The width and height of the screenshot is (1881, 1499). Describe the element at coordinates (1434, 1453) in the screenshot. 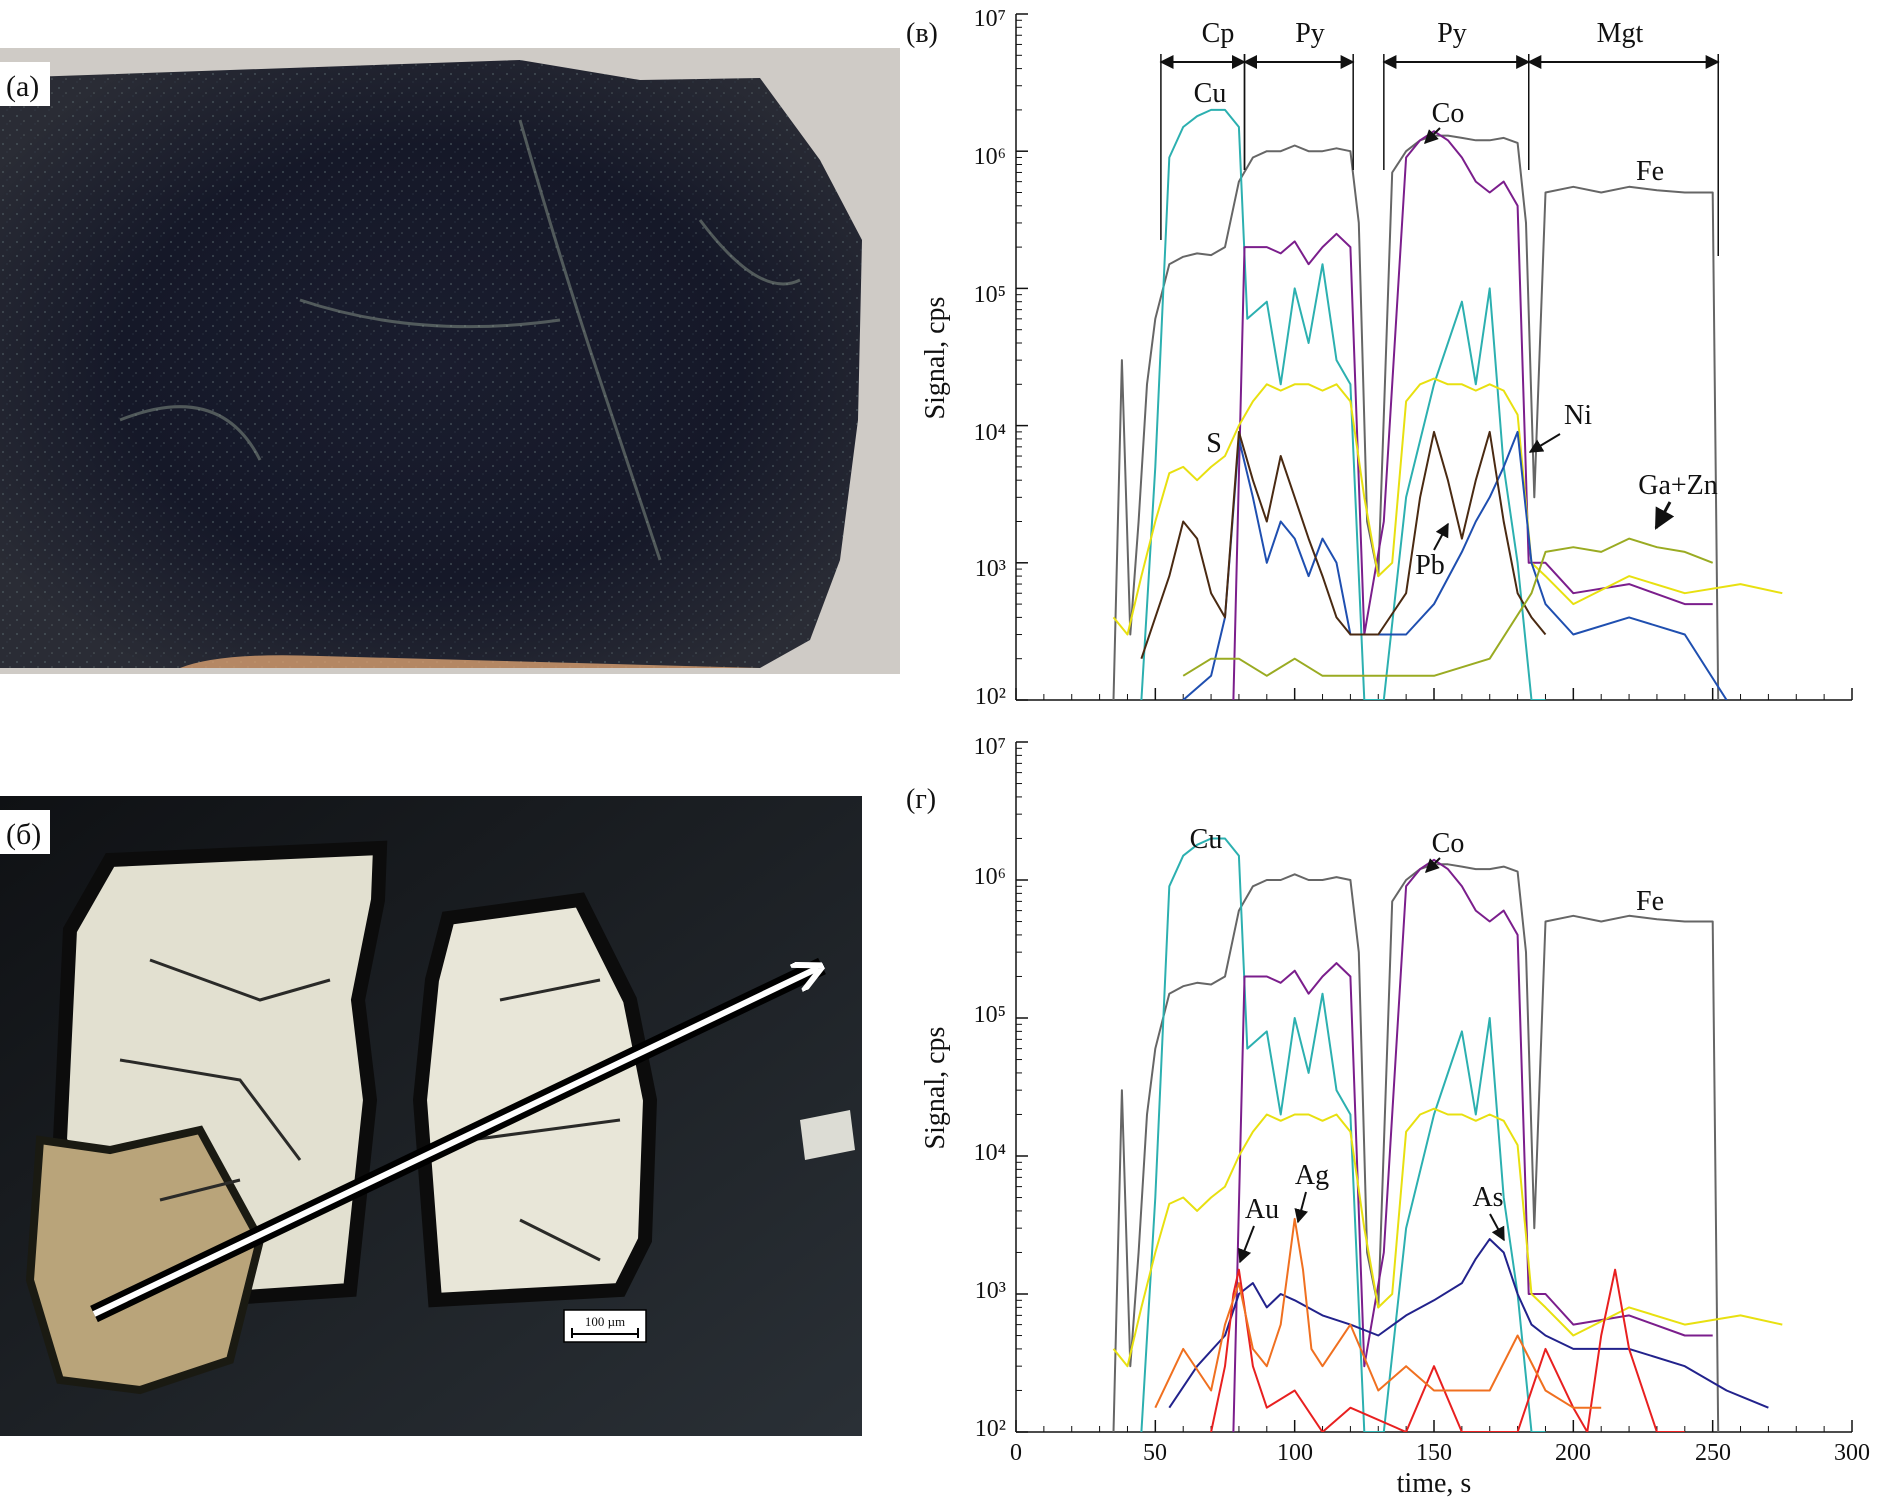

I see `g-xtick-150: 150` at that location.